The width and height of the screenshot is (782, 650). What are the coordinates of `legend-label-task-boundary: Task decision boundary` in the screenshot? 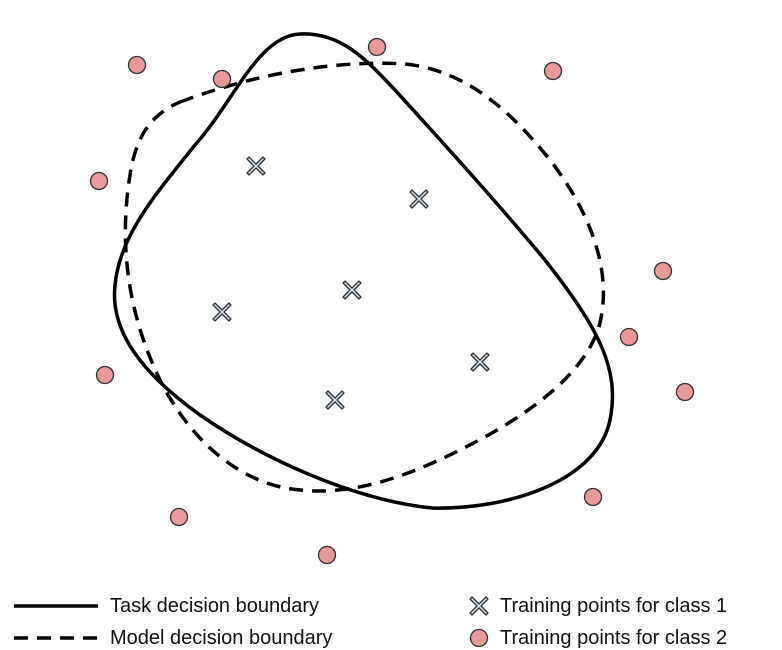 It's located at (215, 605).